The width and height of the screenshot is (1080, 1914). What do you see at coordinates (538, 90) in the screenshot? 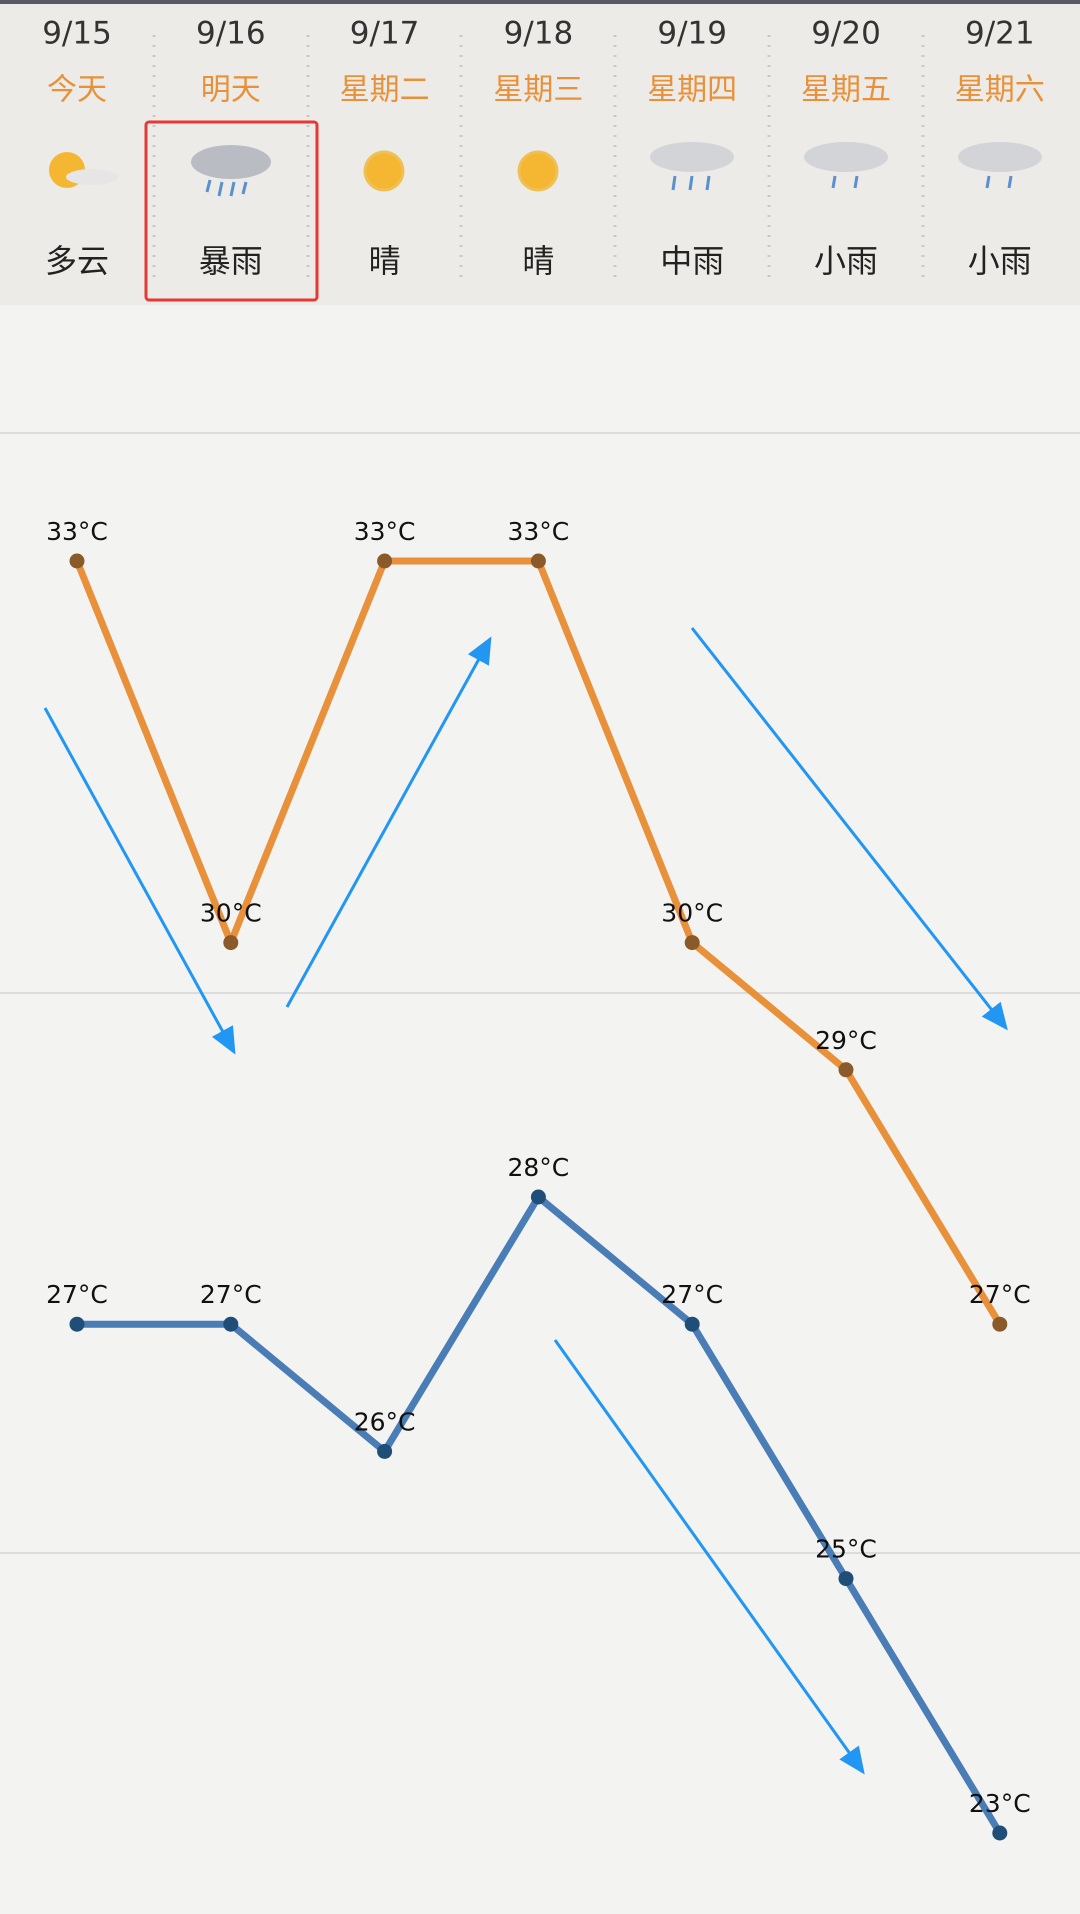
I see `day-label: 星期三` at bounding box center [538, 90].